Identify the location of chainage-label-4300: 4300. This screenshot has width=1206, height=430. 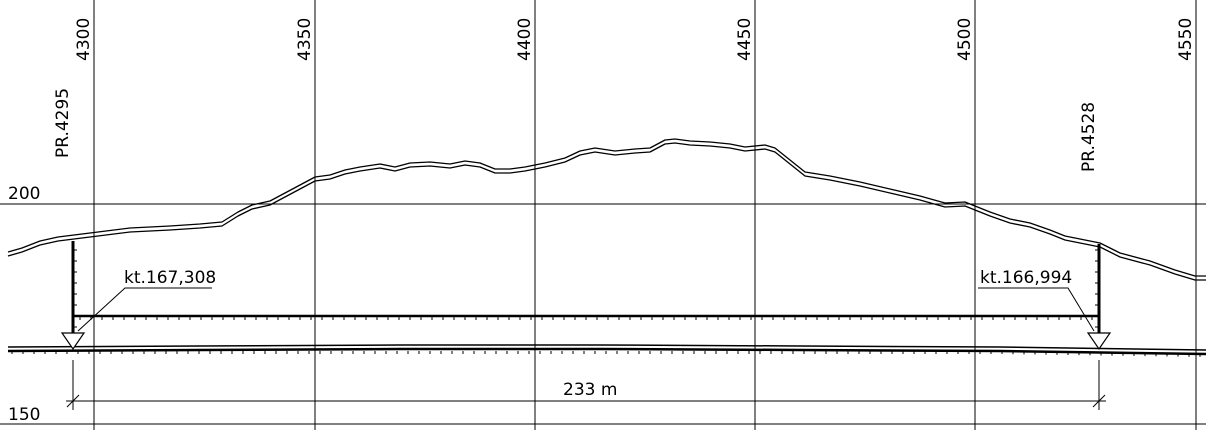
(84, 39).